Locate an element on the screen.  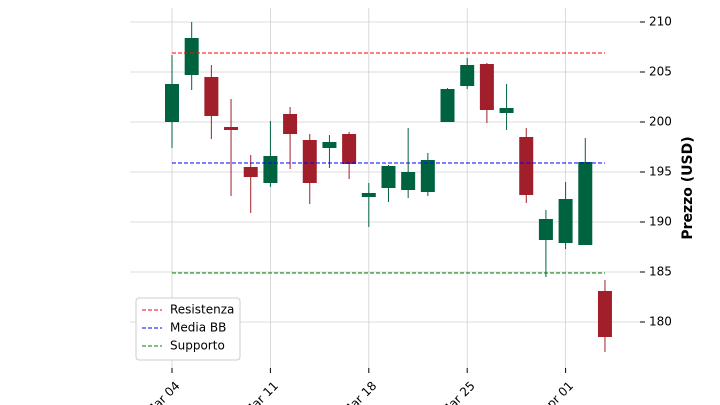
x-tick-label: Mar 25 is located at coordinates (457, 392).